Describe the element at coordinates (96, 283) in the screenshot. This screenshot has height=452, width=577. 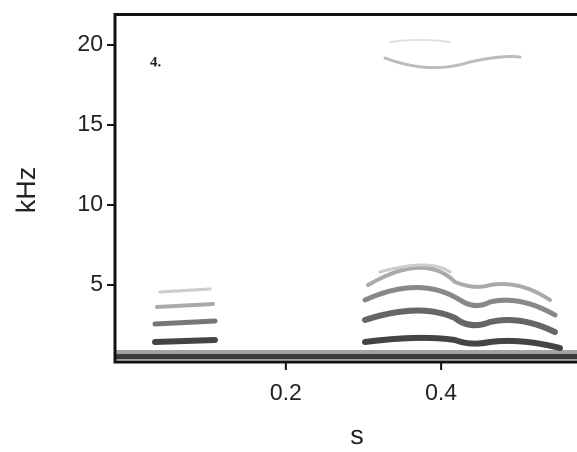
I see `y-tick-label: 5` at that location.